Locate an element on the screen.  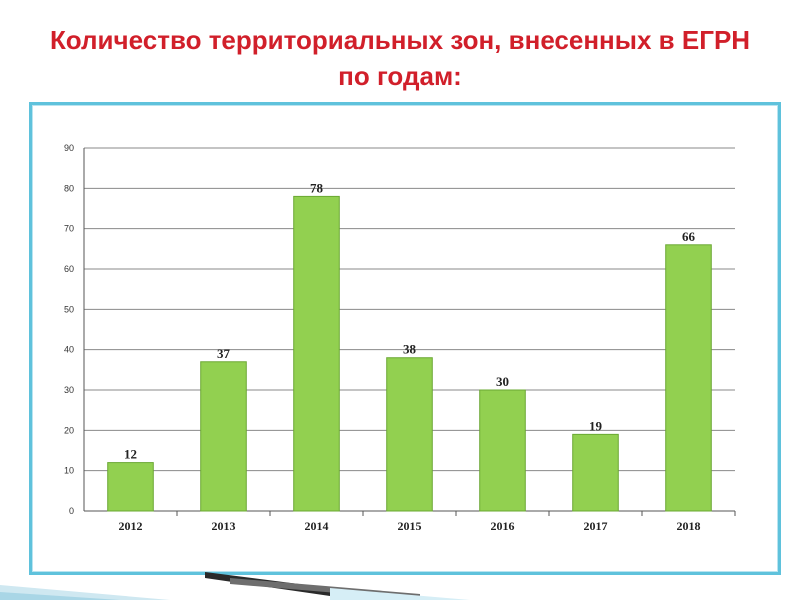
y-tick-label: 30 is located at coordinates (69, 390).